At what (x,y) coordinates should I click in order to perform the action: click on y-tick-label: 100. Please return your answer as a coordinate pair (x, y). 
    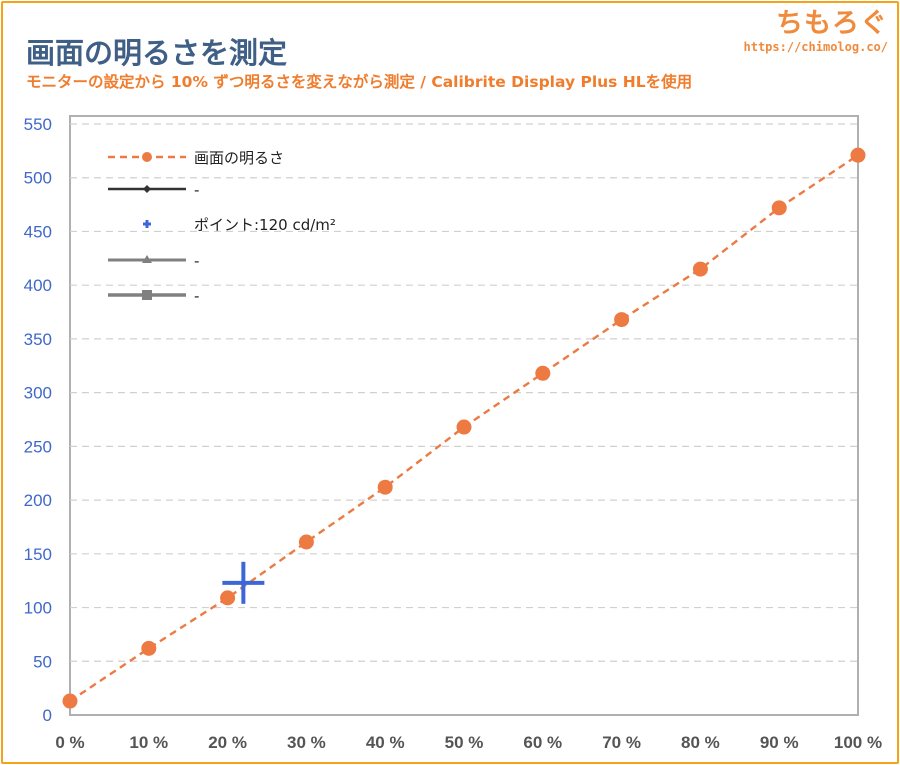
    Looking at the image, I should click on (38, 608).